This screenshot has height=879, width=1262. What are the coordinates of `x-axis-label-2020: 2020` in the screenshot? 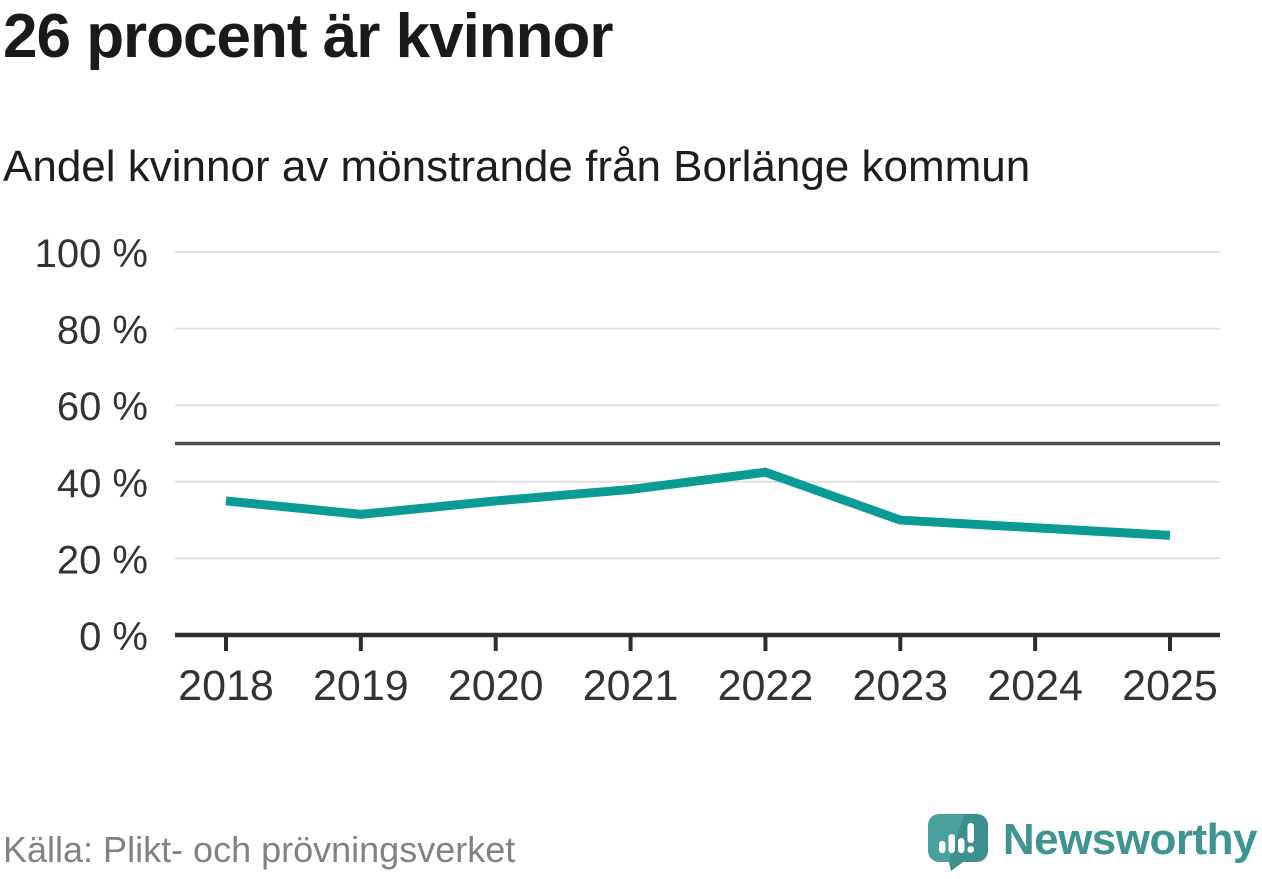 It's located at (496, 686).